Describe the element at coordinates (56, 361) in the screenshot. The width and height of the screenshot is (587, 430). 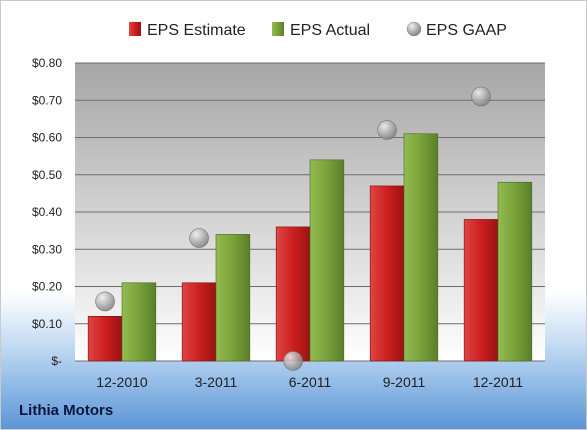
I see `y-tick-label: $-` at that location.